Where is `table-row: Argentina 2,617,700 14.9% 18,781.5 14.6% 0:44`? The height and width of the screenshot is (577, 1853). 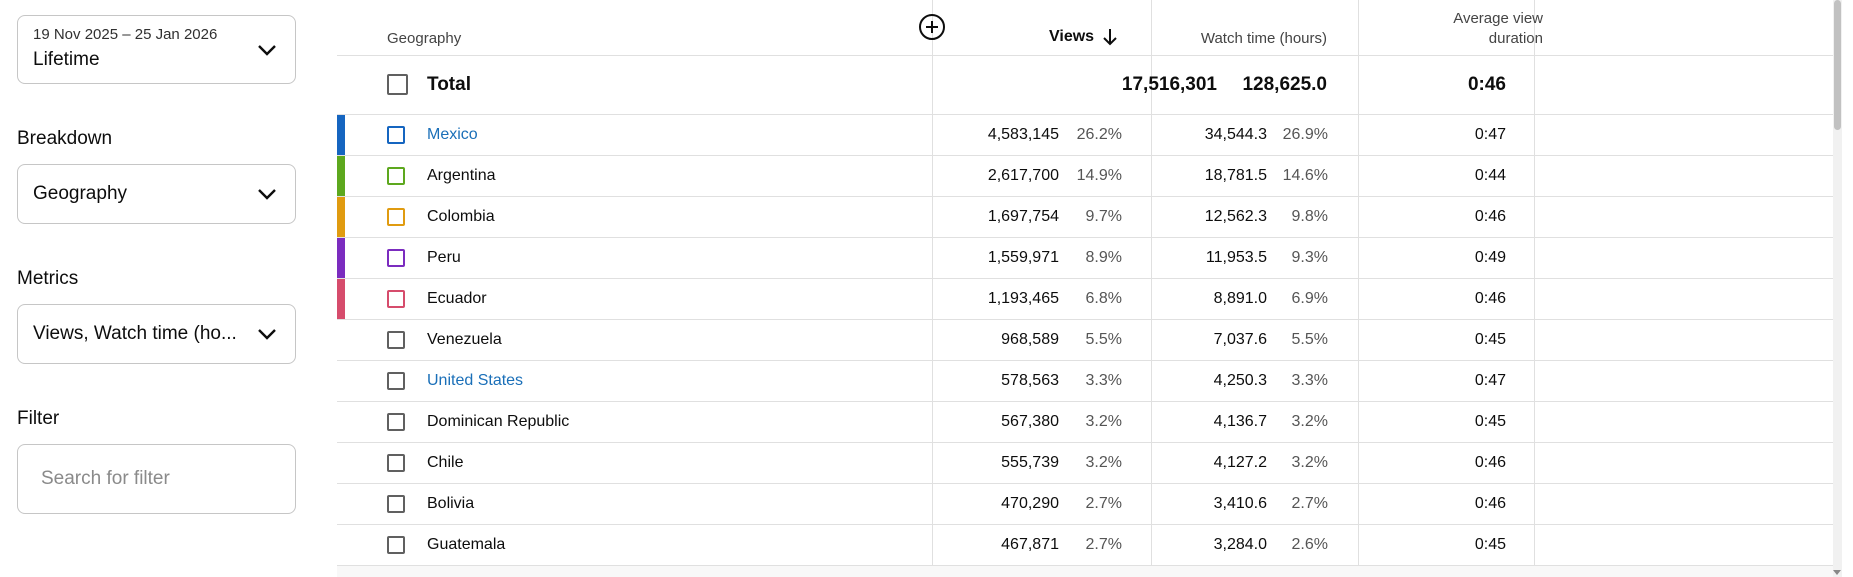 table-row: Argentina 2,617,700 14.9% 18,781.5 14.6% 0:44 is located at coordinates (1089, 176).